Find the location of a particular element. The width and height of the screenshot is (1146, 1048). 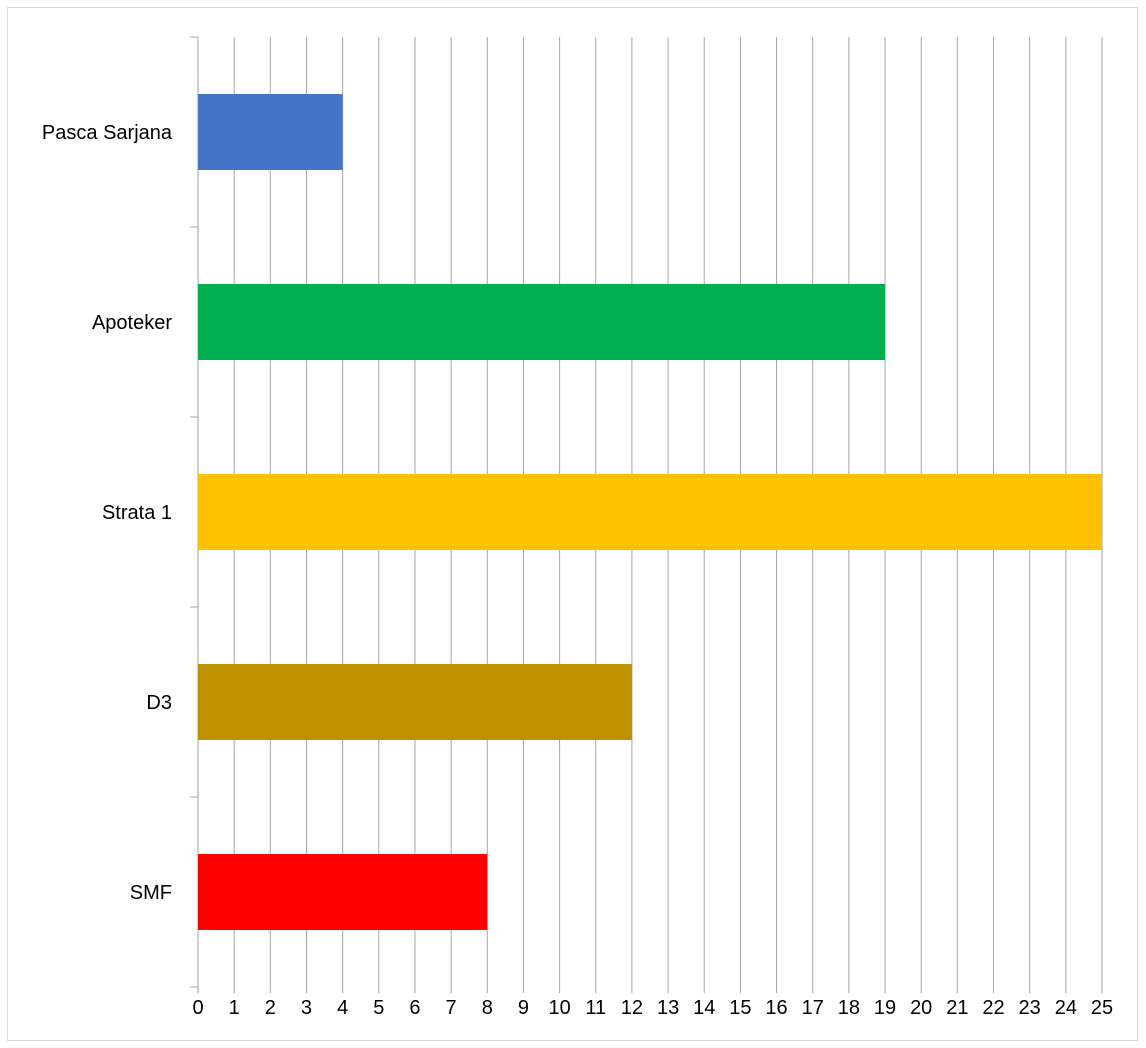

x-tick-label: 13 is located at coordinates (668, 1008).